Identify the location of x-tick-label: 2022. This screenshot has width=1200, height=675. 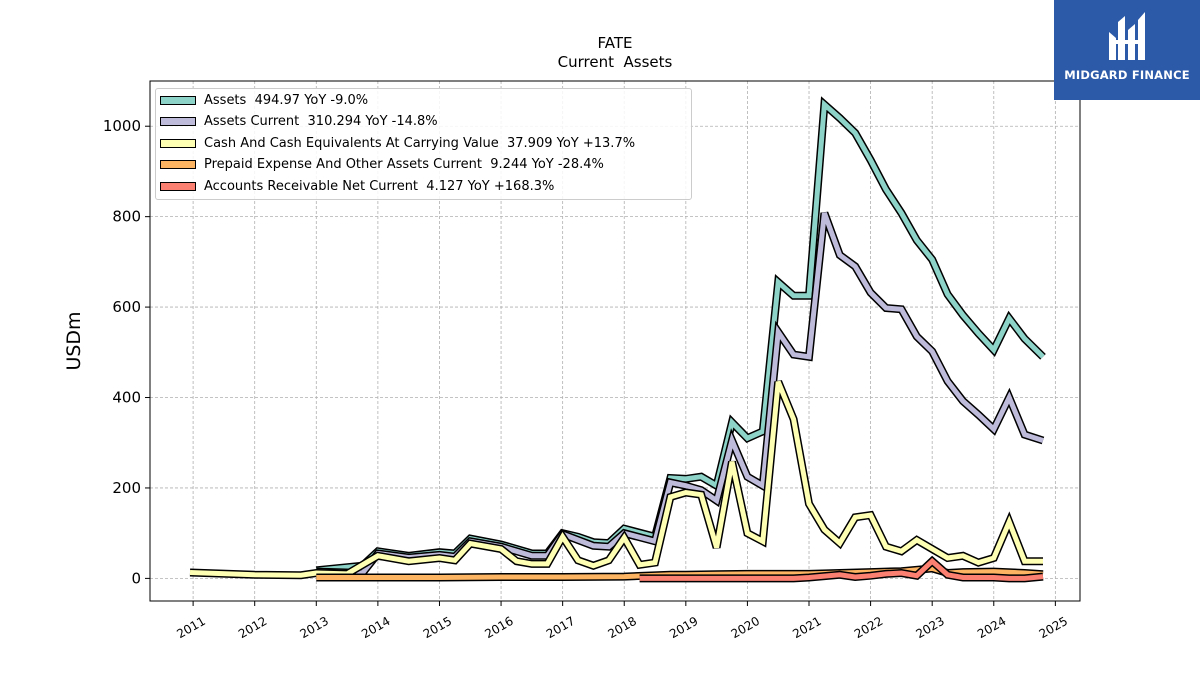
(868, 627).